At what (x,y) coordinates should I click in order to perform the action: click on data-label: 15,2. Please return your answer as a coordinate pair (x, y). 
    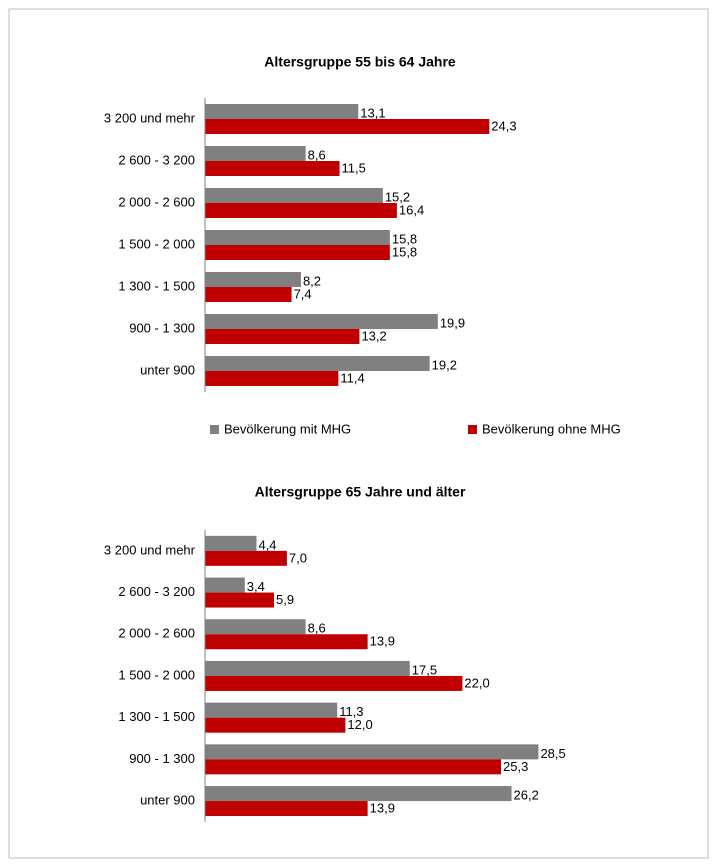
    Looking at the image, I should click on (397, 196).